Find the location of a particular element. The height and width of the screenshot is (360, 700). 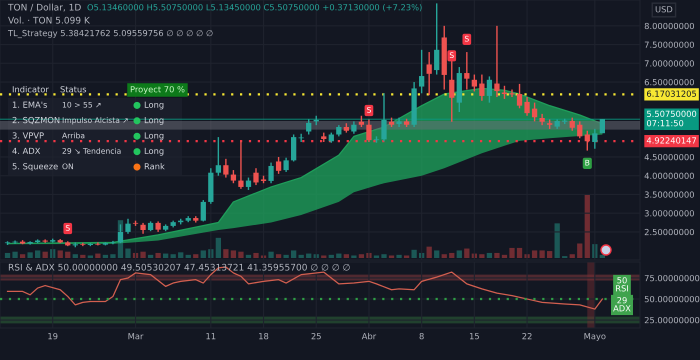

x-tick-label: 25 is located at coordinates (316, 336).